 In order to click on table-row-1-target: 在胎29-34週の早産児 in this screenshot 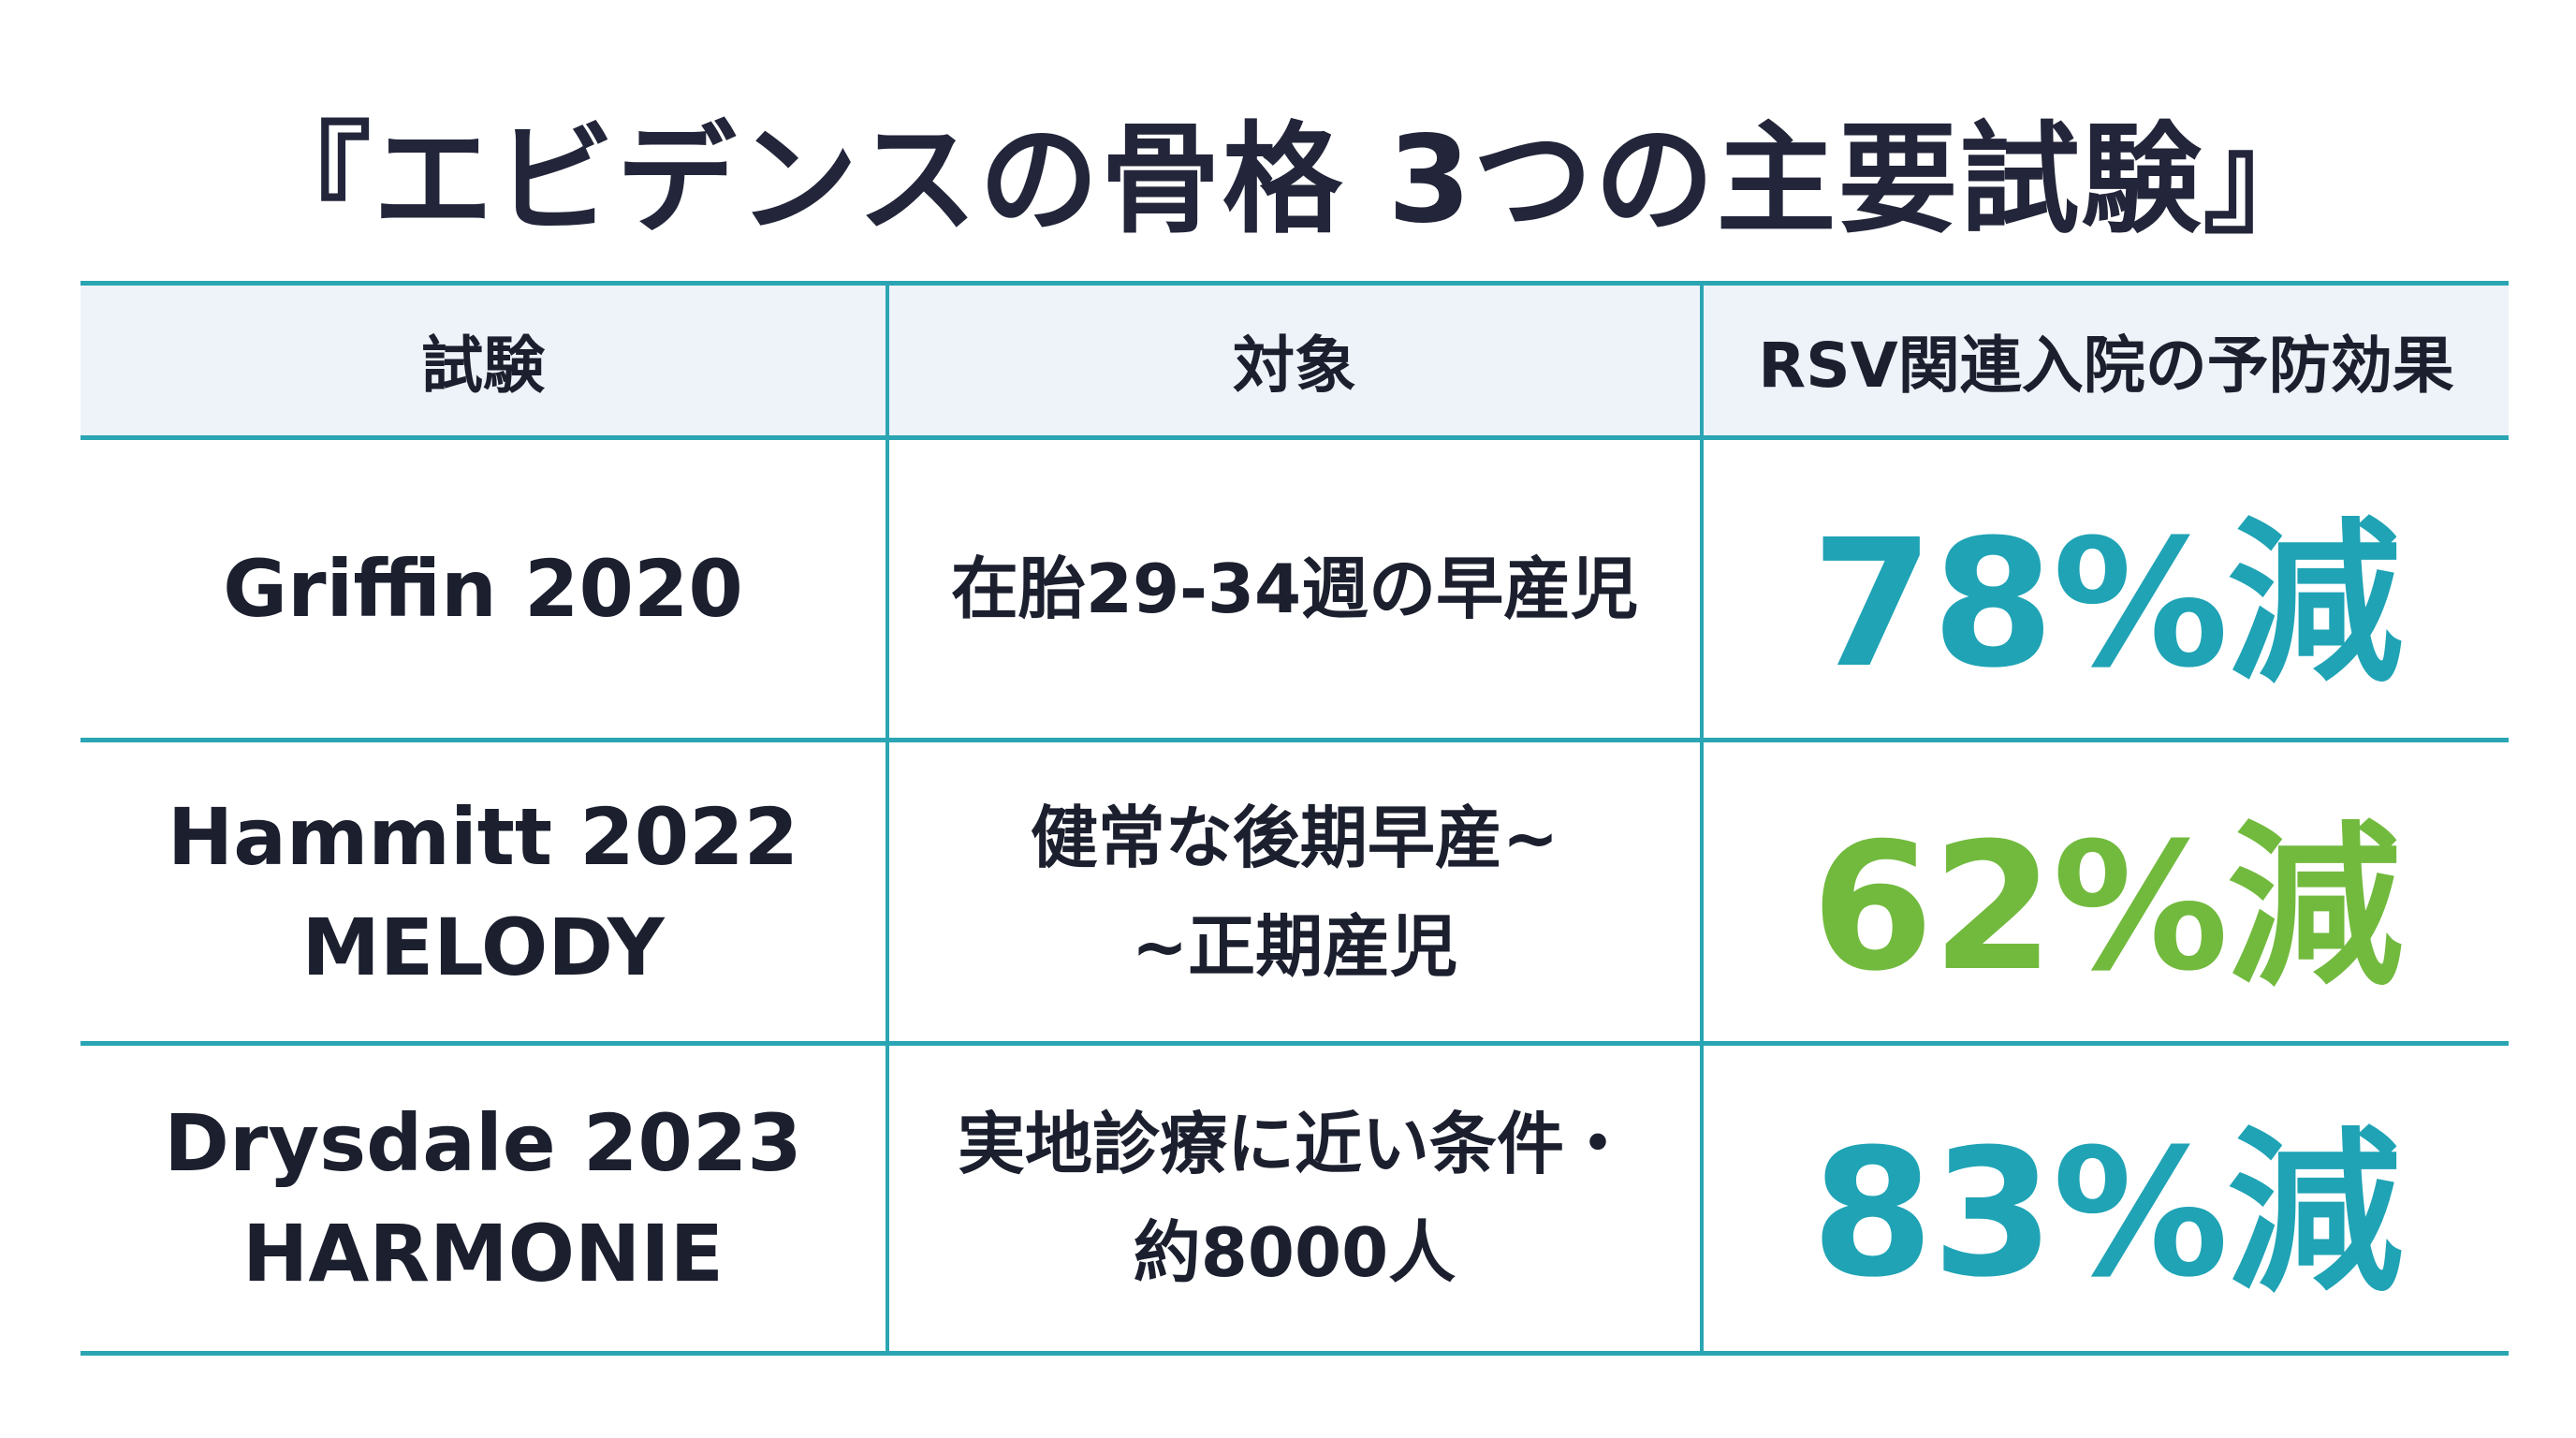, I will do `click(1294, 589)`.